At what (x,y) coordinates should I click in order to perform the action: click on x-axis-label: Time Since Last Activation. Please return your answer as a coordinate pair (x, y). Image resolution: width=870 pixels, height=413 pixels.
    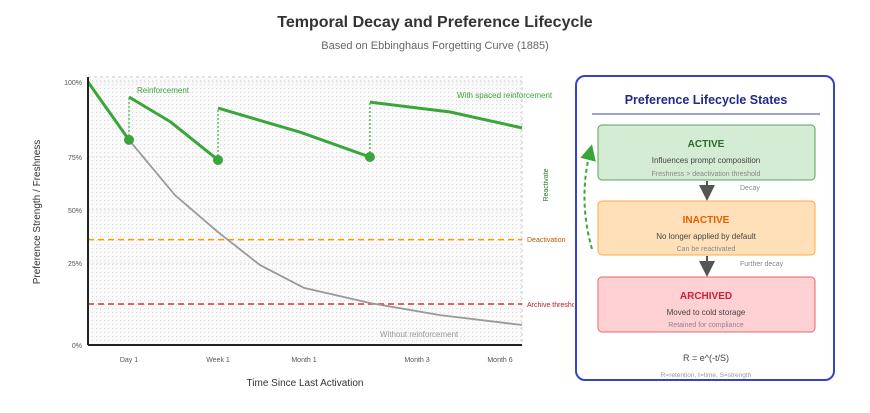
    Looking at the image, I should click on (305, 383).